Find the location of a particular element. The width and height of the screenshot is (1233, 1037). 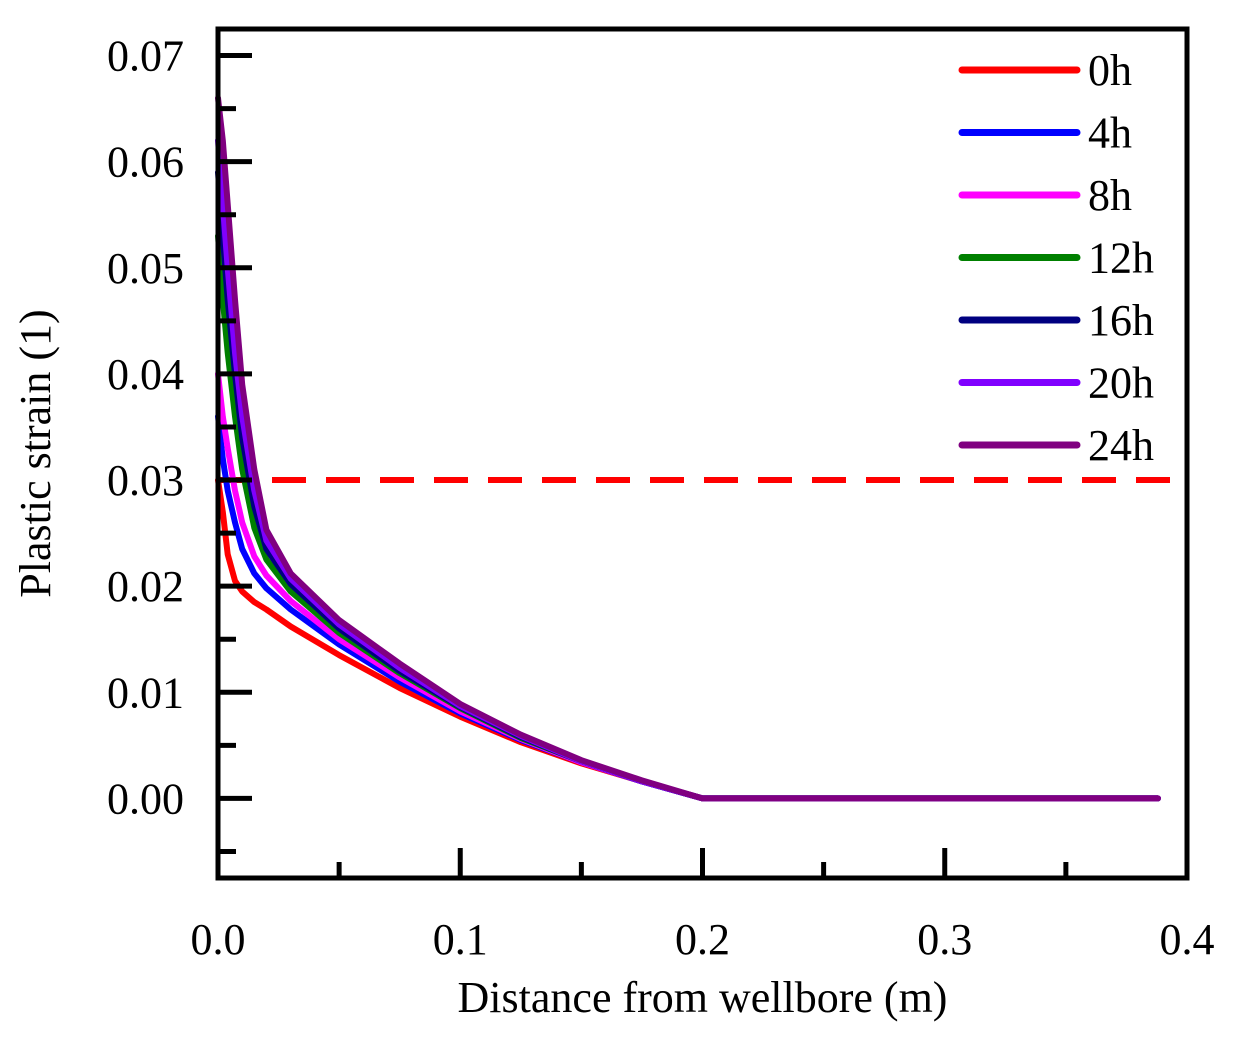

legend-label-0h: 0h is located at coordinates (1110, 70).